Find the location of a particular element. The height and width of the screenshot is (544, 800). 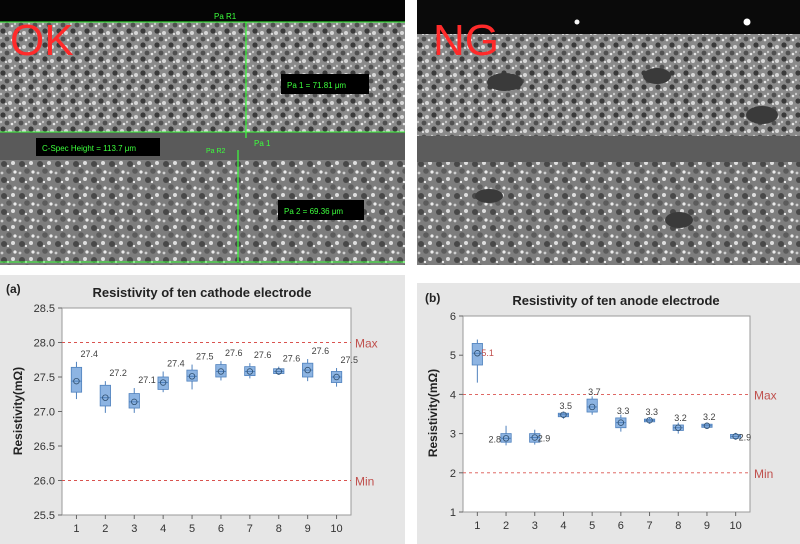

chart-b-limit-label-min: Min is located at coordinates (763, 474).